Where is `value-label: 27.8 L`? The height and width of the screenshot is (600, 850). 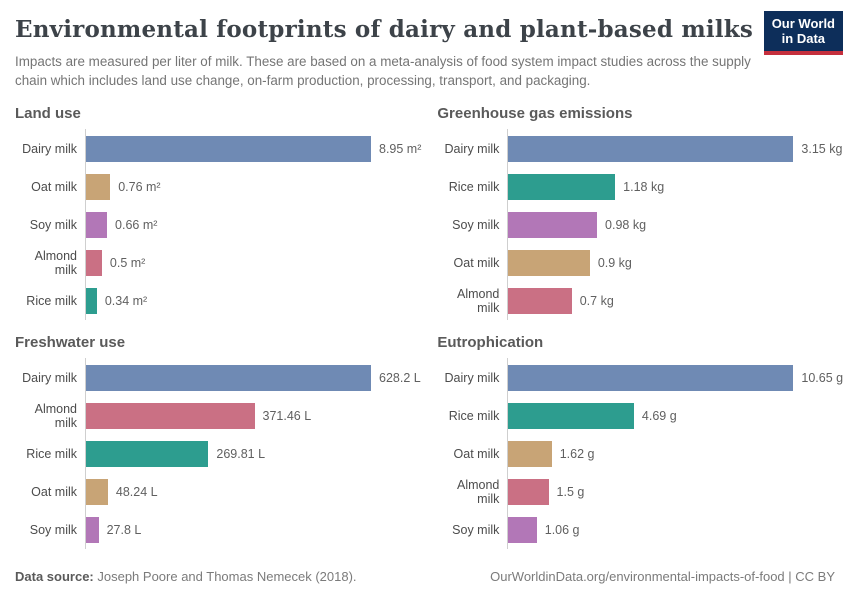
value-label: 27.8 L is located at coordinates (124, 529).